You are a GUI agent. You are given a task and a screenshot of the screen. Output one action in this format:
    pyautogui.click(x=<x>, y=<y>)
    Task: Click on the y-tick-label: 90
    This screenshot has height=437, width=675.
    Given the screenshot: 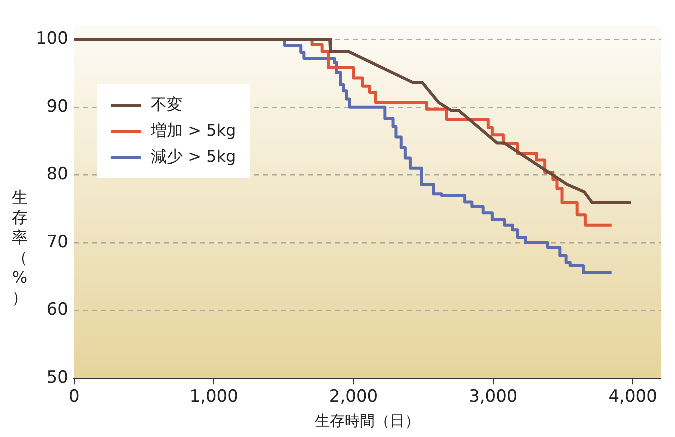 What is the action you would take?
    pyautogui.click(x=57, y=106)
    